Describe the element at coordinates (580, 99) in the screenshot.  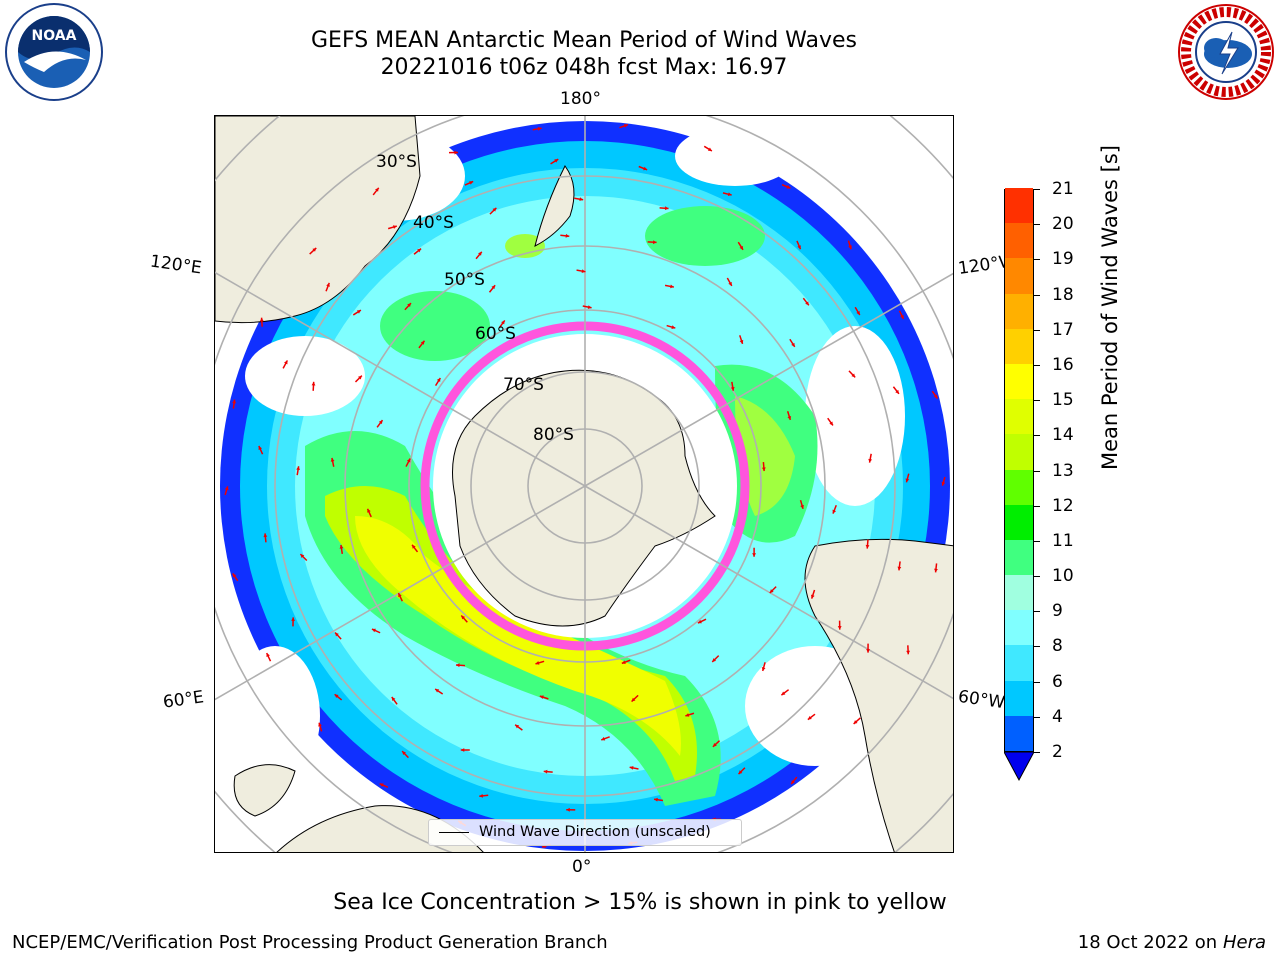
I see `lon-label-180: 180°` at that location.